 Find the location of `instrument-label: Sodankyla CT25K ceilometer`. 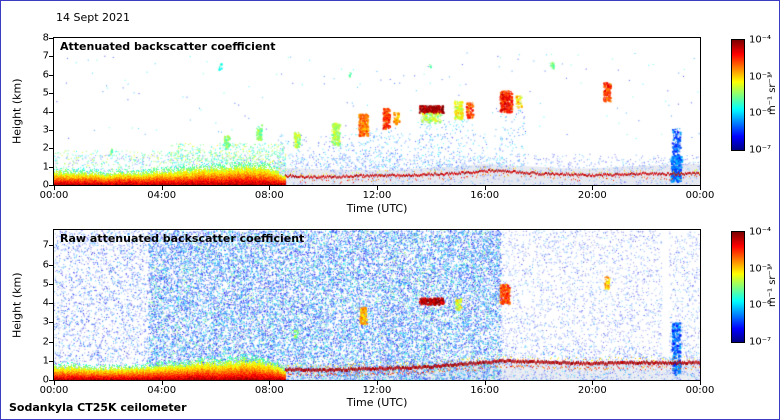

instrument-label: Sodankyla CT25K ceilometer is located at coordinates (98, 407).